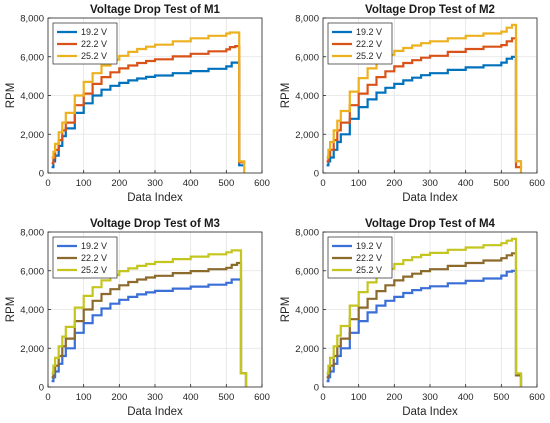  I want to click on chart-title: Voltage Drop Test of M4, so click(430, 224).